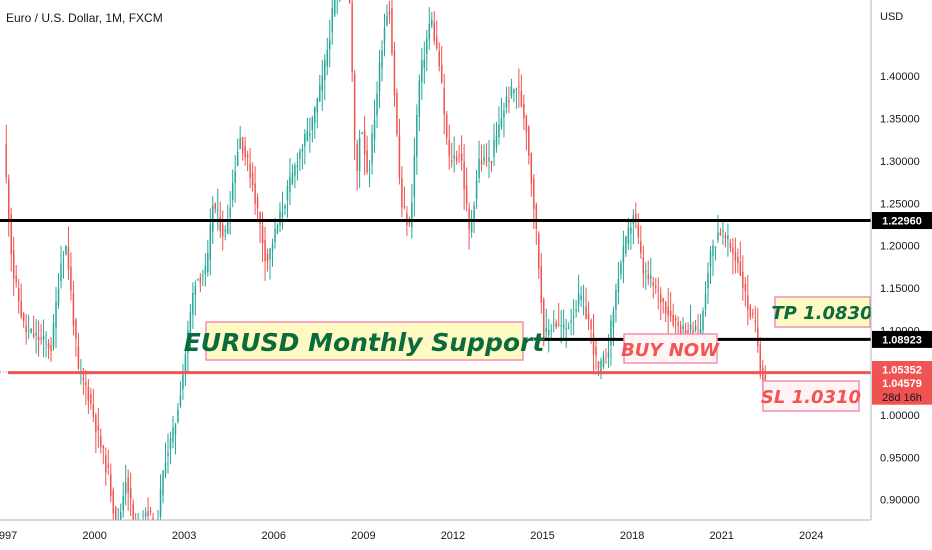  Describe the element at coordinates (902, 384) in the screenshot. I see `last-price-tag-text: 1.04579` at that location.